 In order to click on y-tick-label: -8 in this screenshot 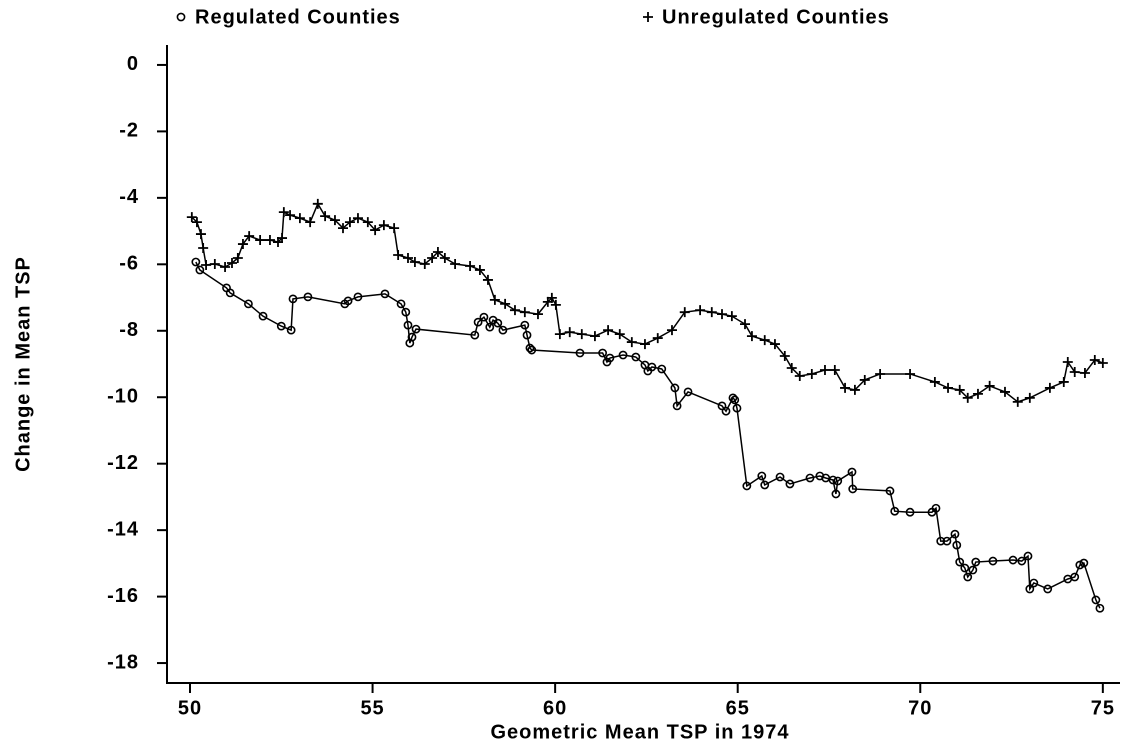, I will do `click(129, 330)`.